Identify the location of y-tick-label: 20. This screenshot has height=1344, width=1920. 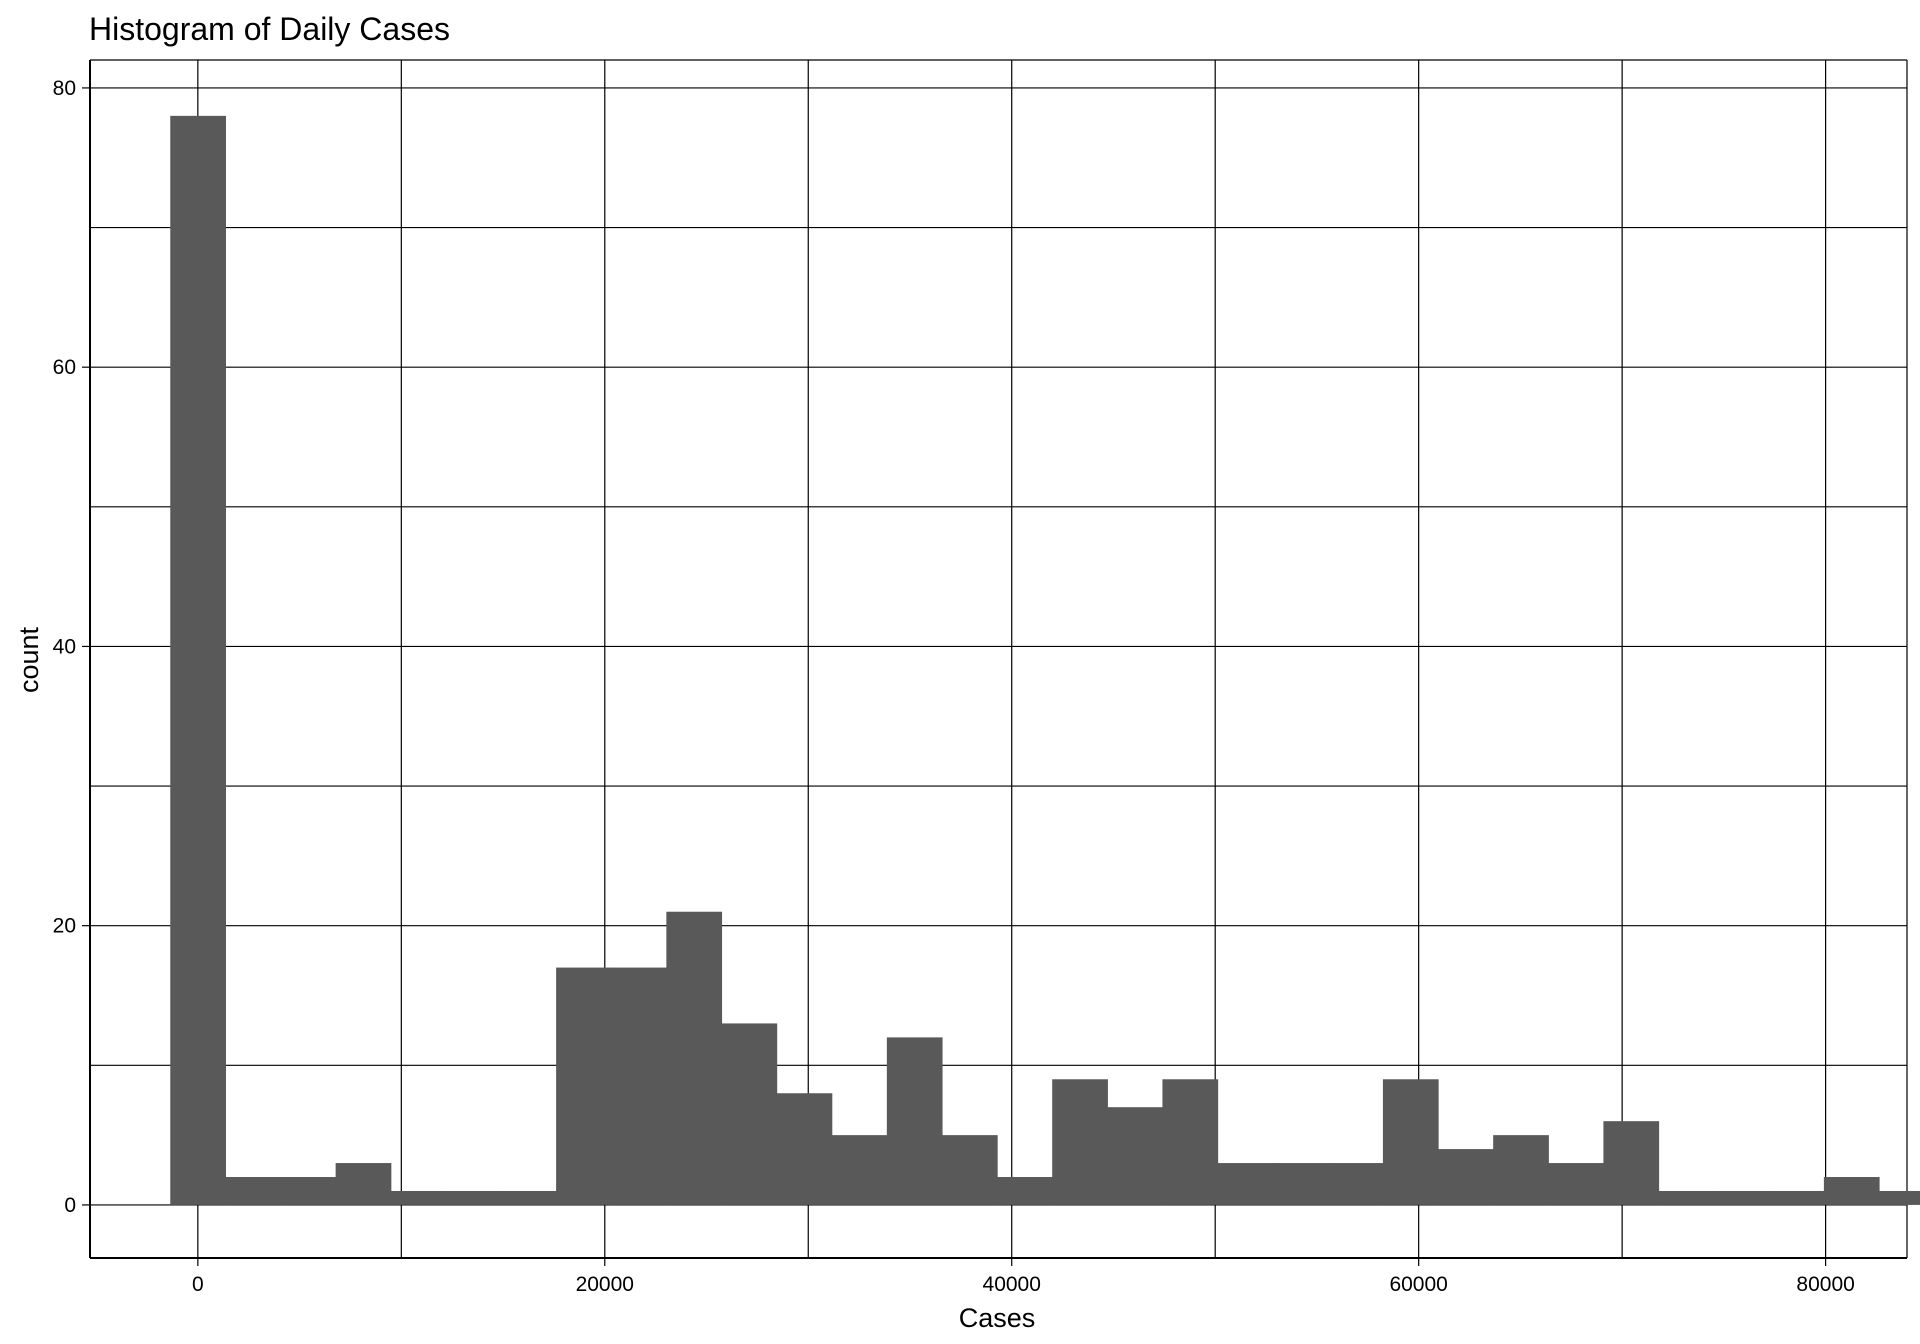
(64, 926).